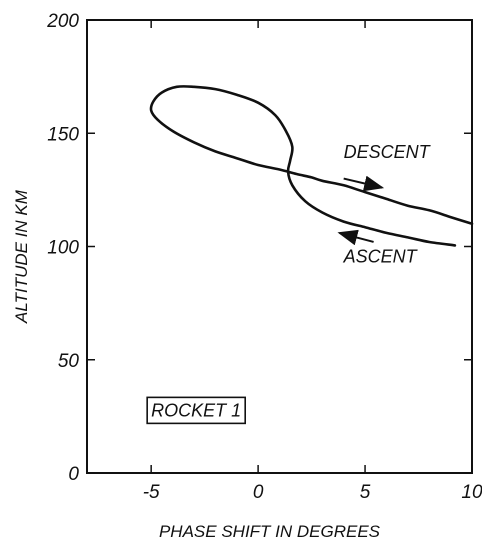 The width and height of the screenshot is (482, 546). I want to click on x-tick-label: -5, so click(151, 492).